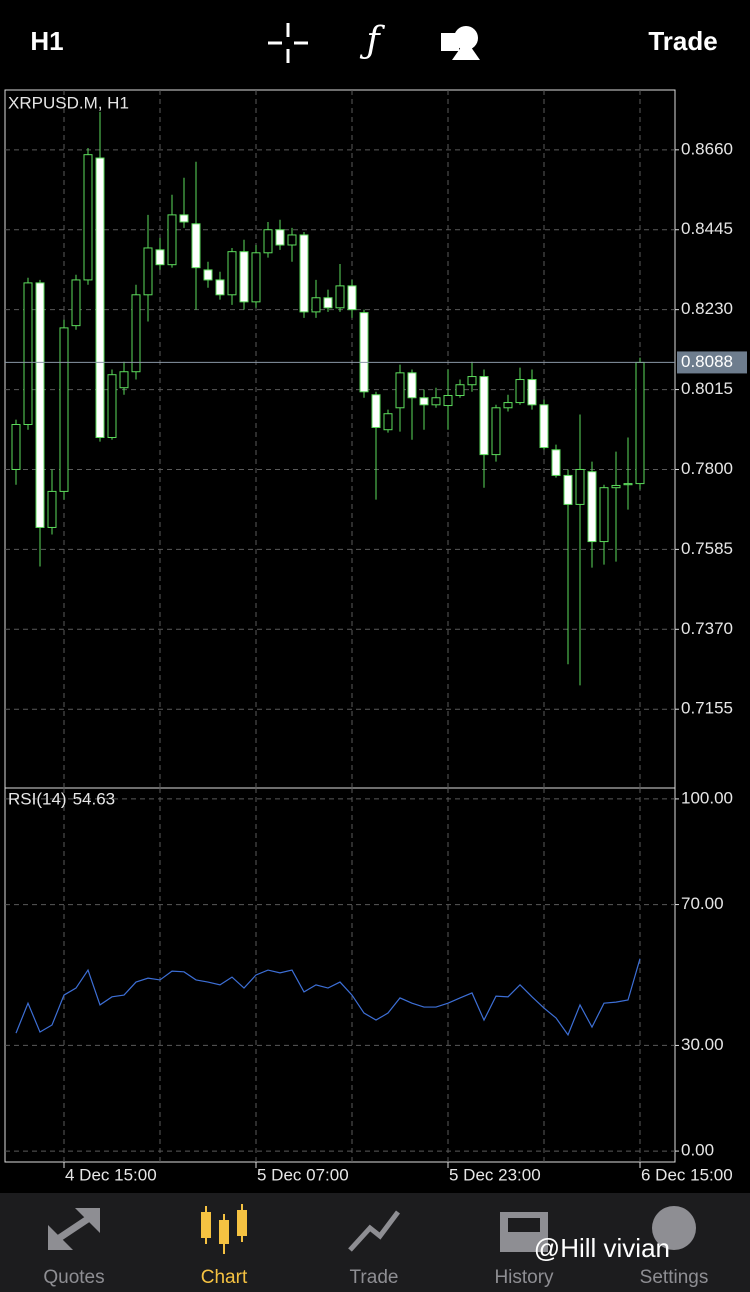  Describe the element at coordinates (707, 548) in the screenshot. I see `y-tick-label: 0.7585` at that location.